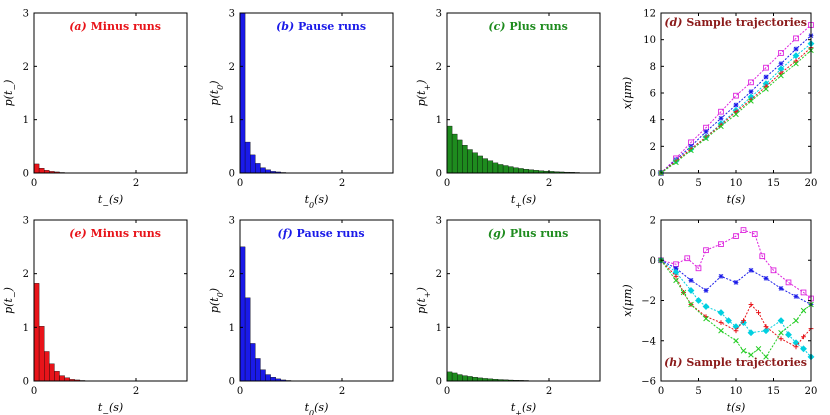 The height and width of the screenshot is (415, 830). I want to click on y-tick-label: −6, so click(648, 382).